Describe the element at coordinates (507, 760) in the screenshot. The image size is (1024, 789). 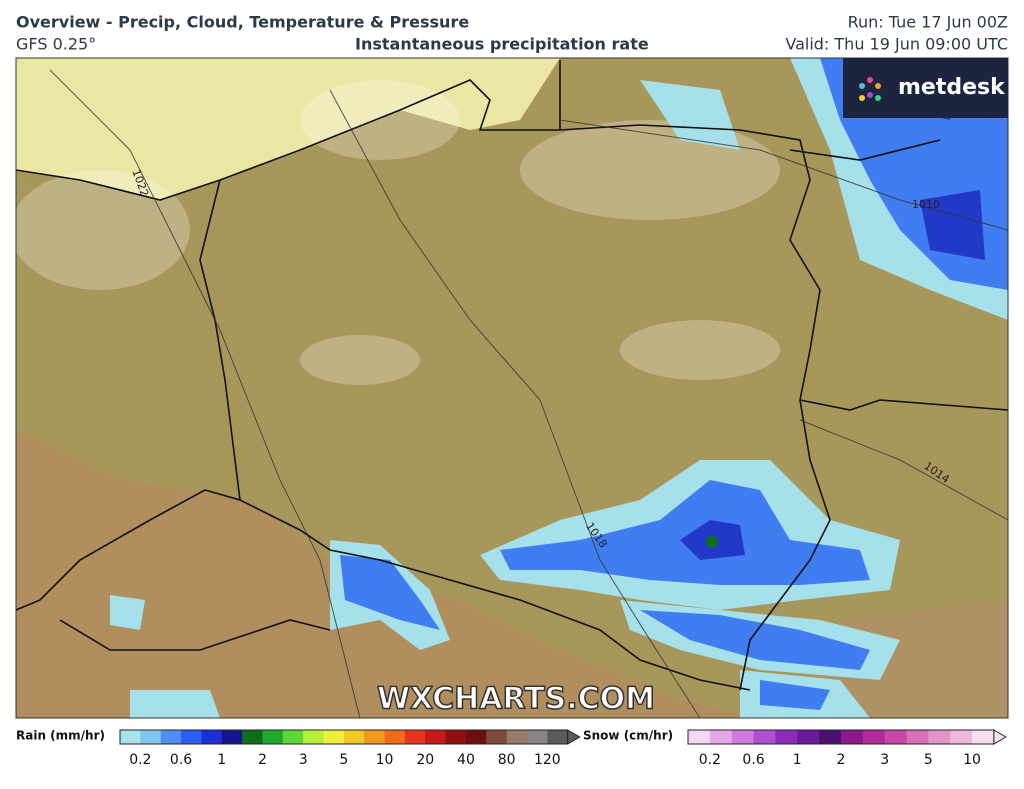
I see `rain-tick-label: 80` at that location.